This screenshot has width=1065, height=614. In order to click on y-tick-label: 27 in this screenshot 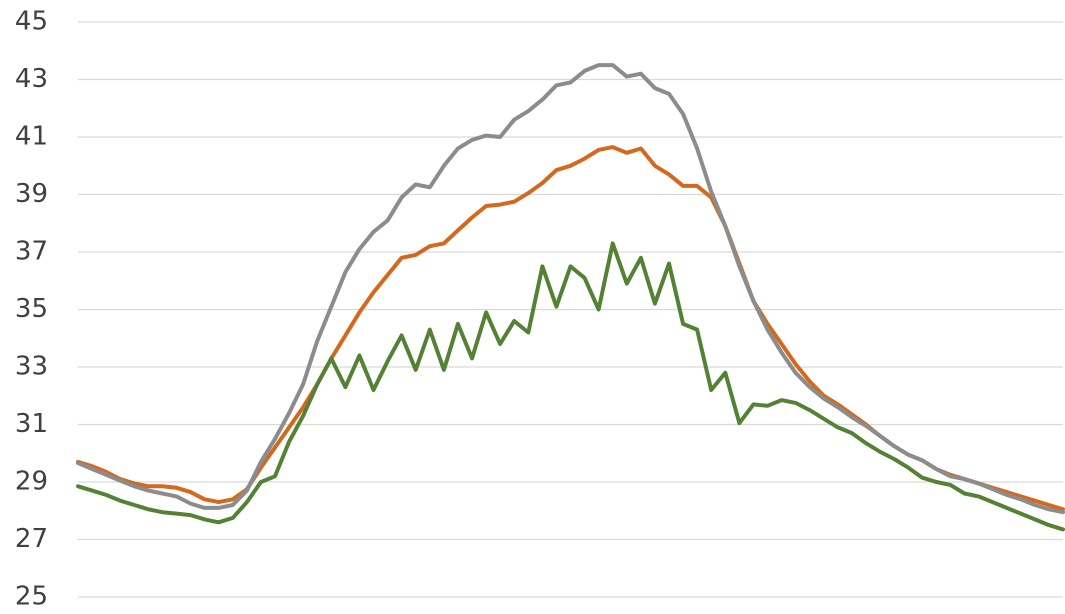, I will do `click(31, 539)`.